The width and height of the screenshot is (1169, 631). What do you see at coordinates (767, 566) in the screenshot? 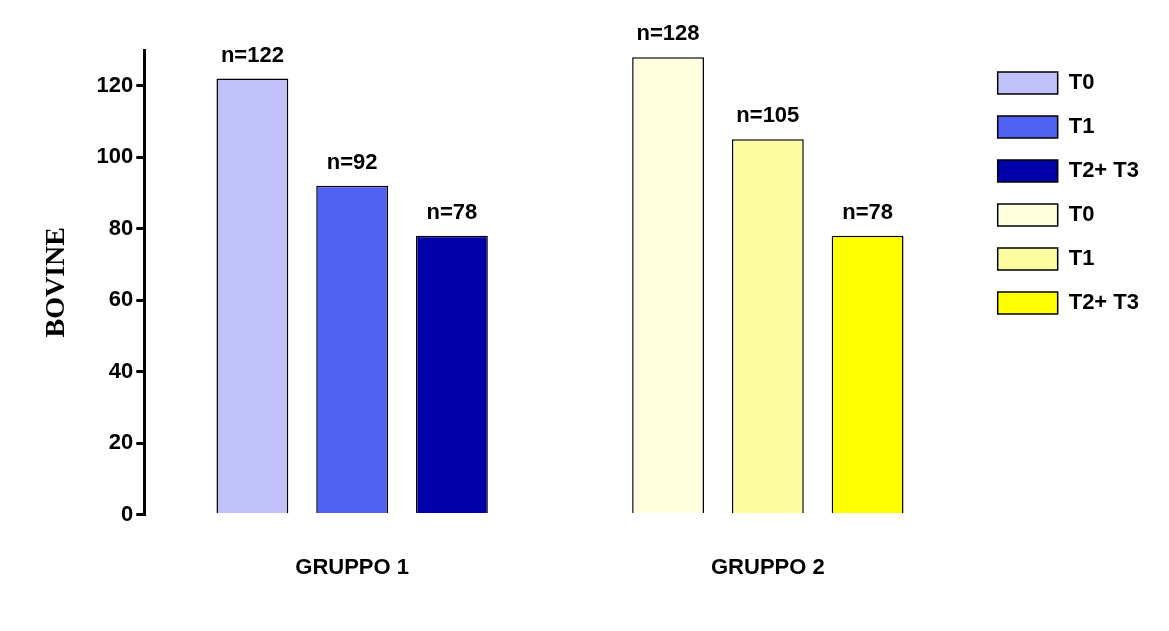
I see `x-tick-label: GRUPPO 2` at bounding box center [767, 566].